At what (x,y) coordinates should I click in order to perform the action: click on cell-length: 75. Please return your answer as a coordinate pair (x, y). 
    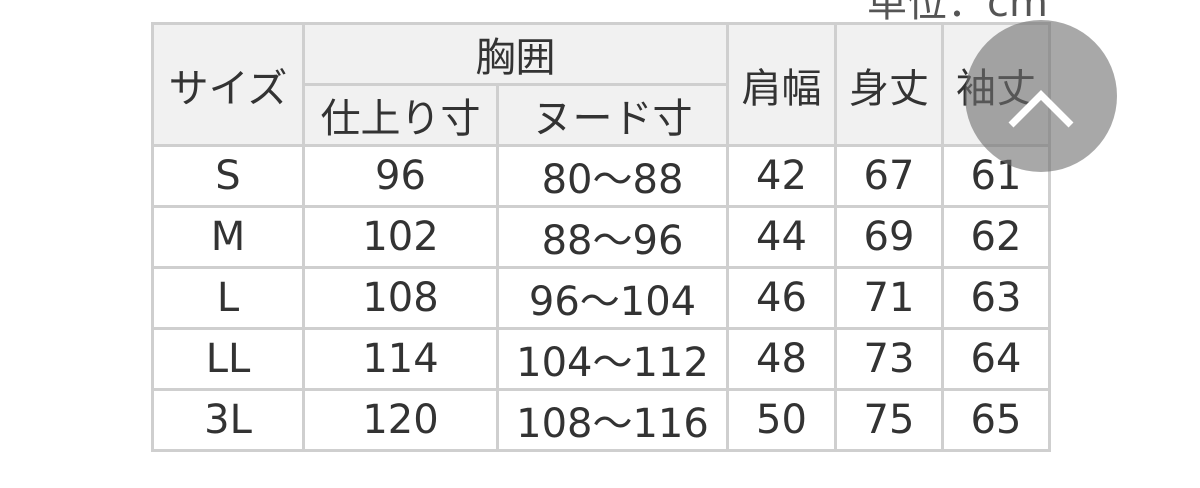
    Looking at the image, I should click on (889, 420).